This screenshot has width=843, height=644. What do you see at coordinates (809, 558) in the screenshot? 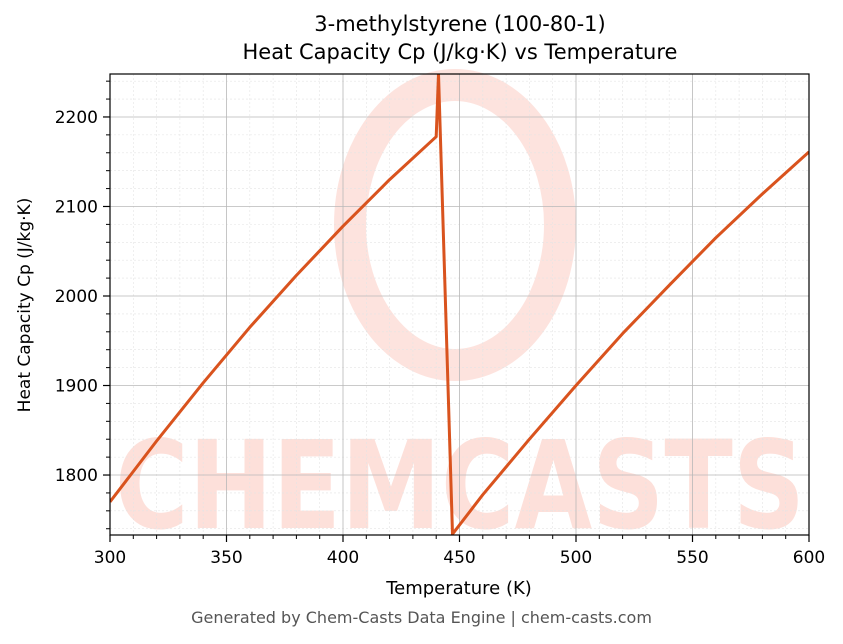
I see `x-tick-label: 600` at bounding box center [809, 558].